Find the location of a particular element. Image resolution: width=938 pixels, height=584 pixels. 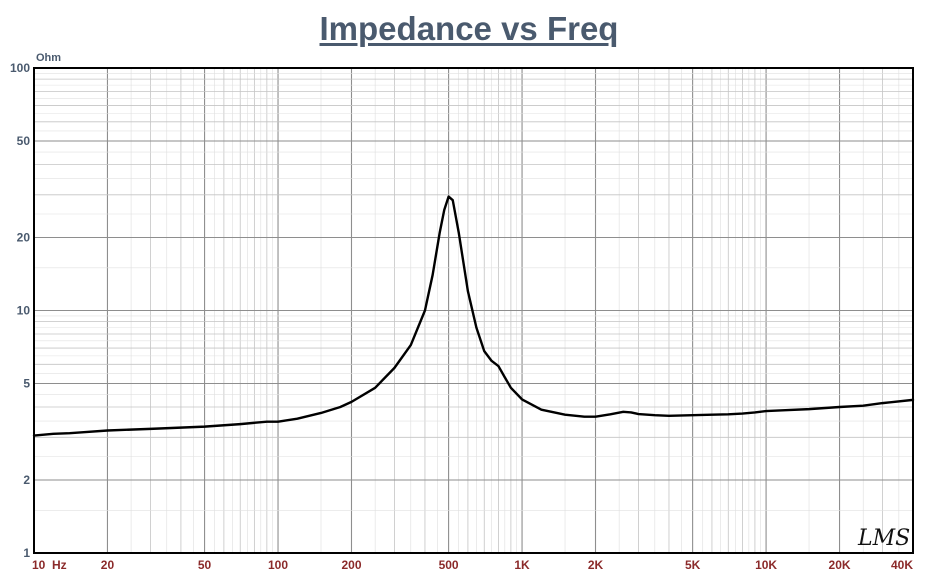

x-tick-label: 5K is located at coordinates (693, 565).